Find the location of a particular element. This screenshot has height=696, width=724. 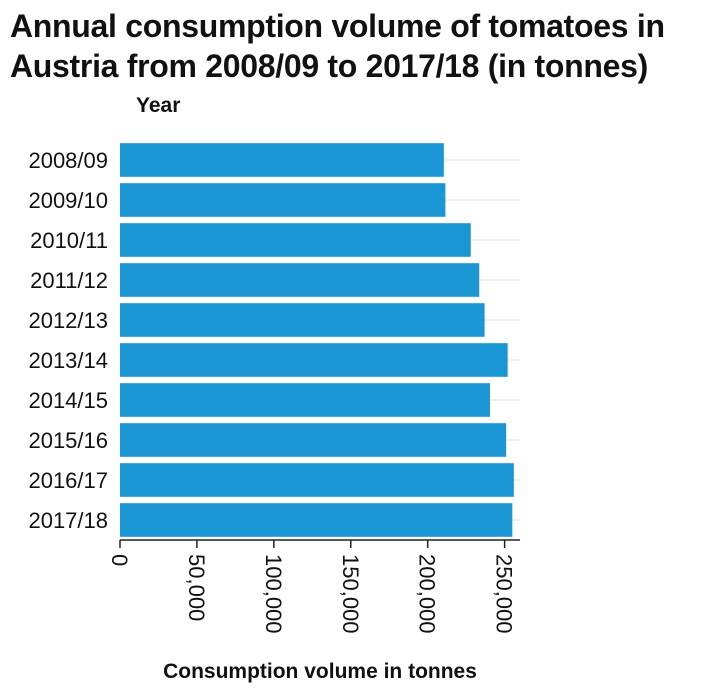

y-tick-label: 2016/17 is located at coordinates (68, 480).